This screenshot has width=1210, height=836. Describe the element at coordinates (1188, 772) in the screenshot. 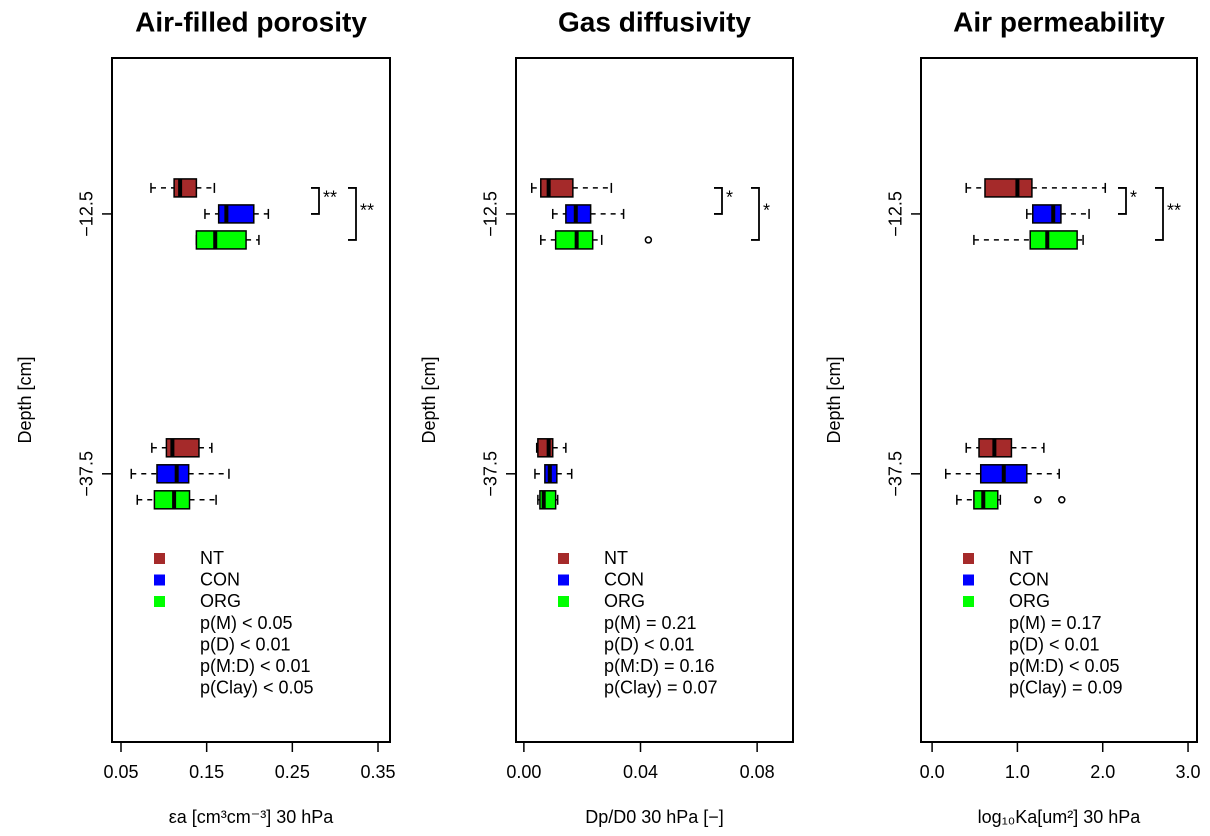

I see `x-tick-label: 3.0` at that location.